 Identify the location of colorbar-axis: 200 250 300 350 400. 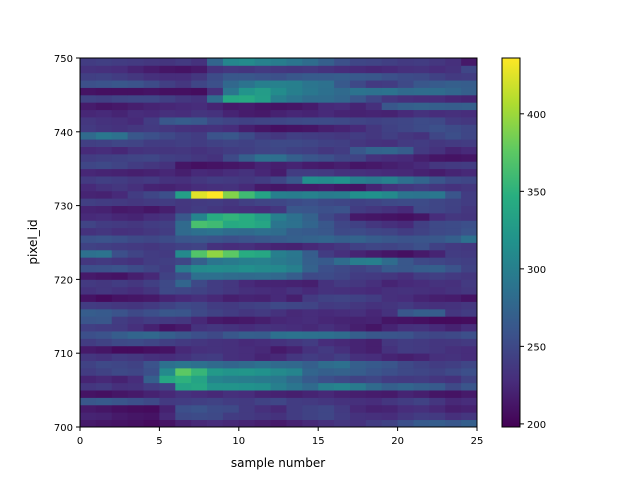
(533, 270).